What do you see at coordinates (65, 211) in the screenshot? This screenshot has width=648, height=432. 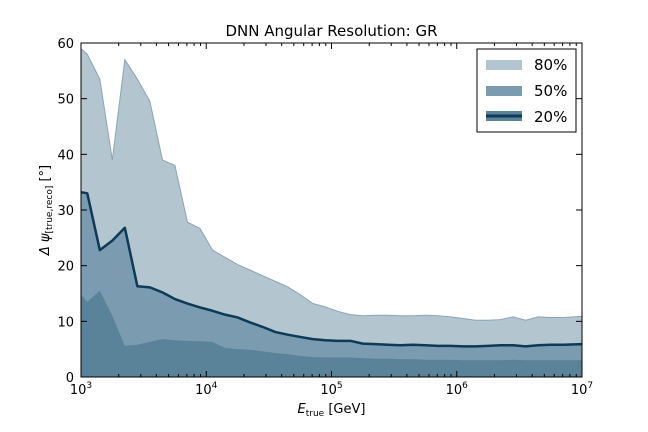 I see `y-tick-label: 30` at bounding box center [65, 211].